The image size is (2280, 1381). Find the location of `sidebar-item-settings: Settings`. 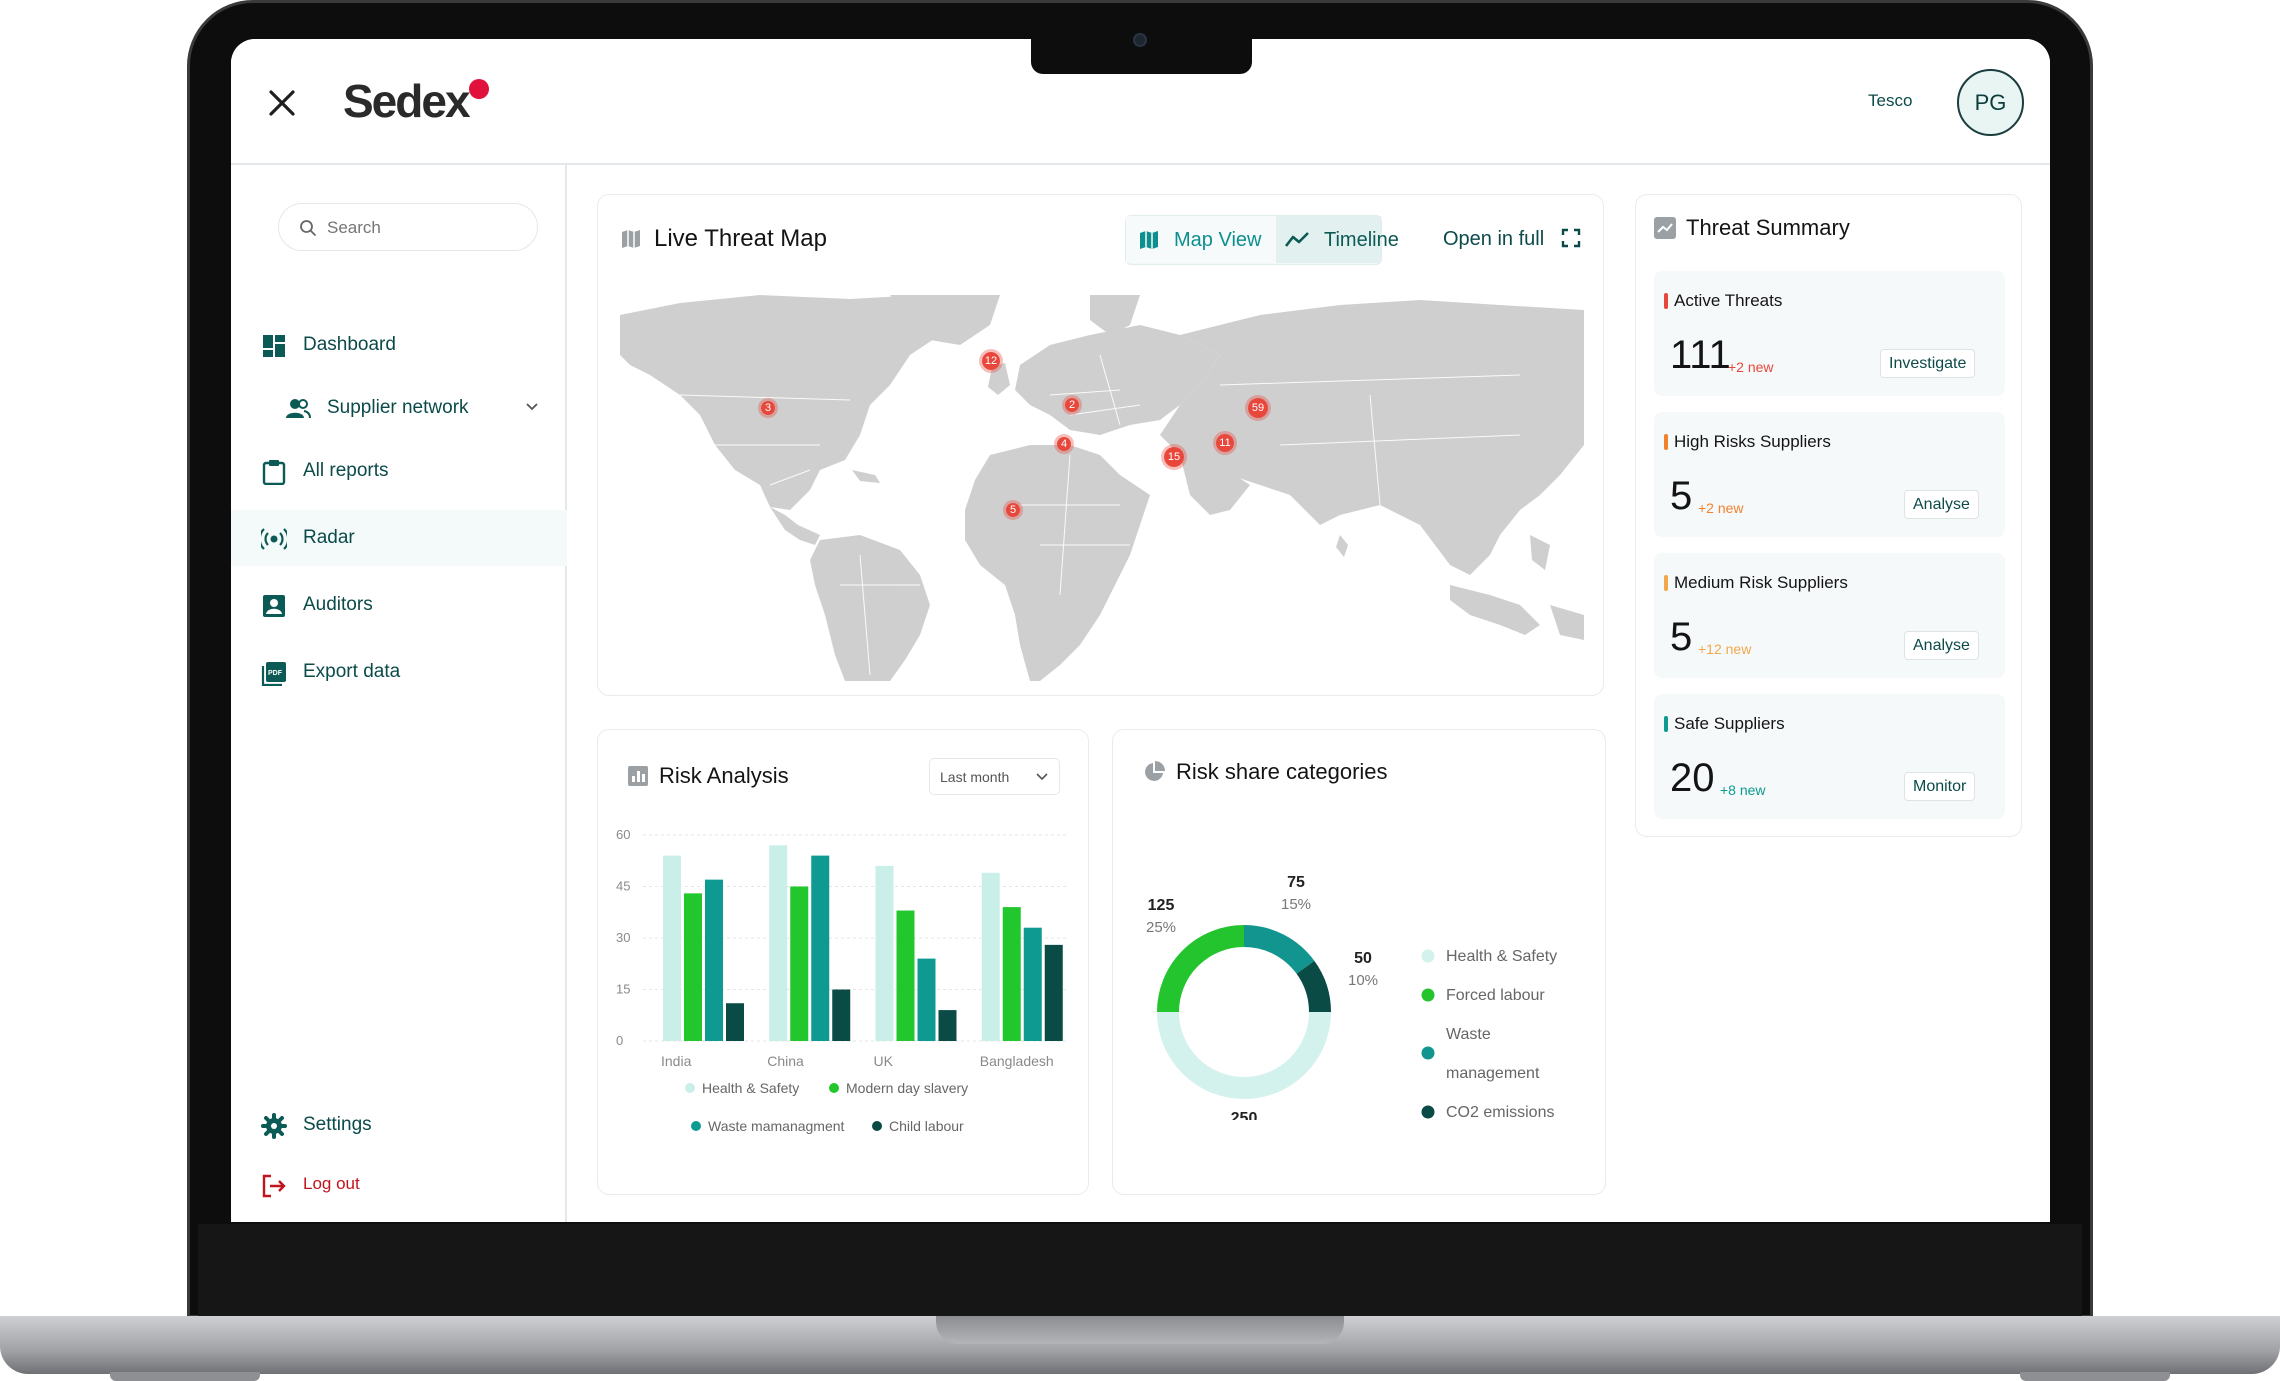

sidebar-item-settings: Settings is located at coordinates (399, 1125).